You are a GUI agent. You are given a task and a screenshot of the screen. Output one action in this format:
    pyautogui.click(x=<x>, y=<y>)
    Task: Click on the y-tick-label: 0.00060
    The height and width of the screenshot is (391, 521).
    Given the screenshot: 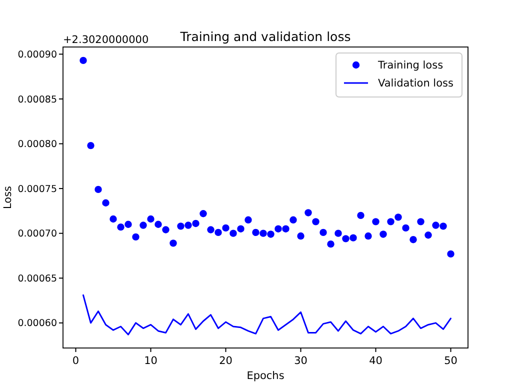 What is the action you would take?
    pyautogui.click(x=37, y=324)
    